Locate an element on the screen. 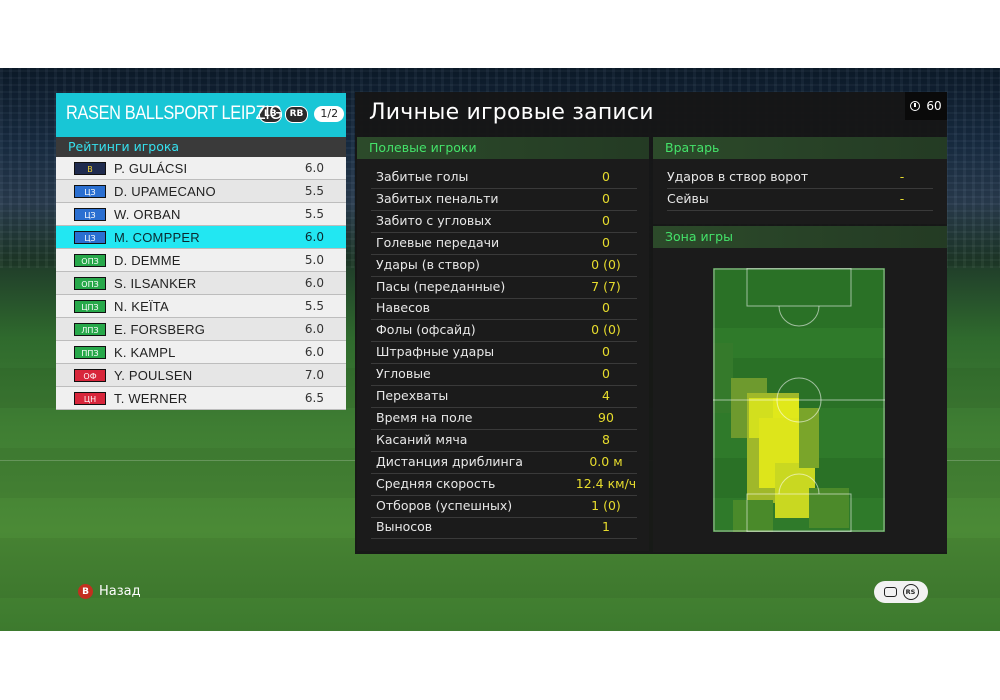  player-name: D. DEMME is located at coordinates (147, 260).